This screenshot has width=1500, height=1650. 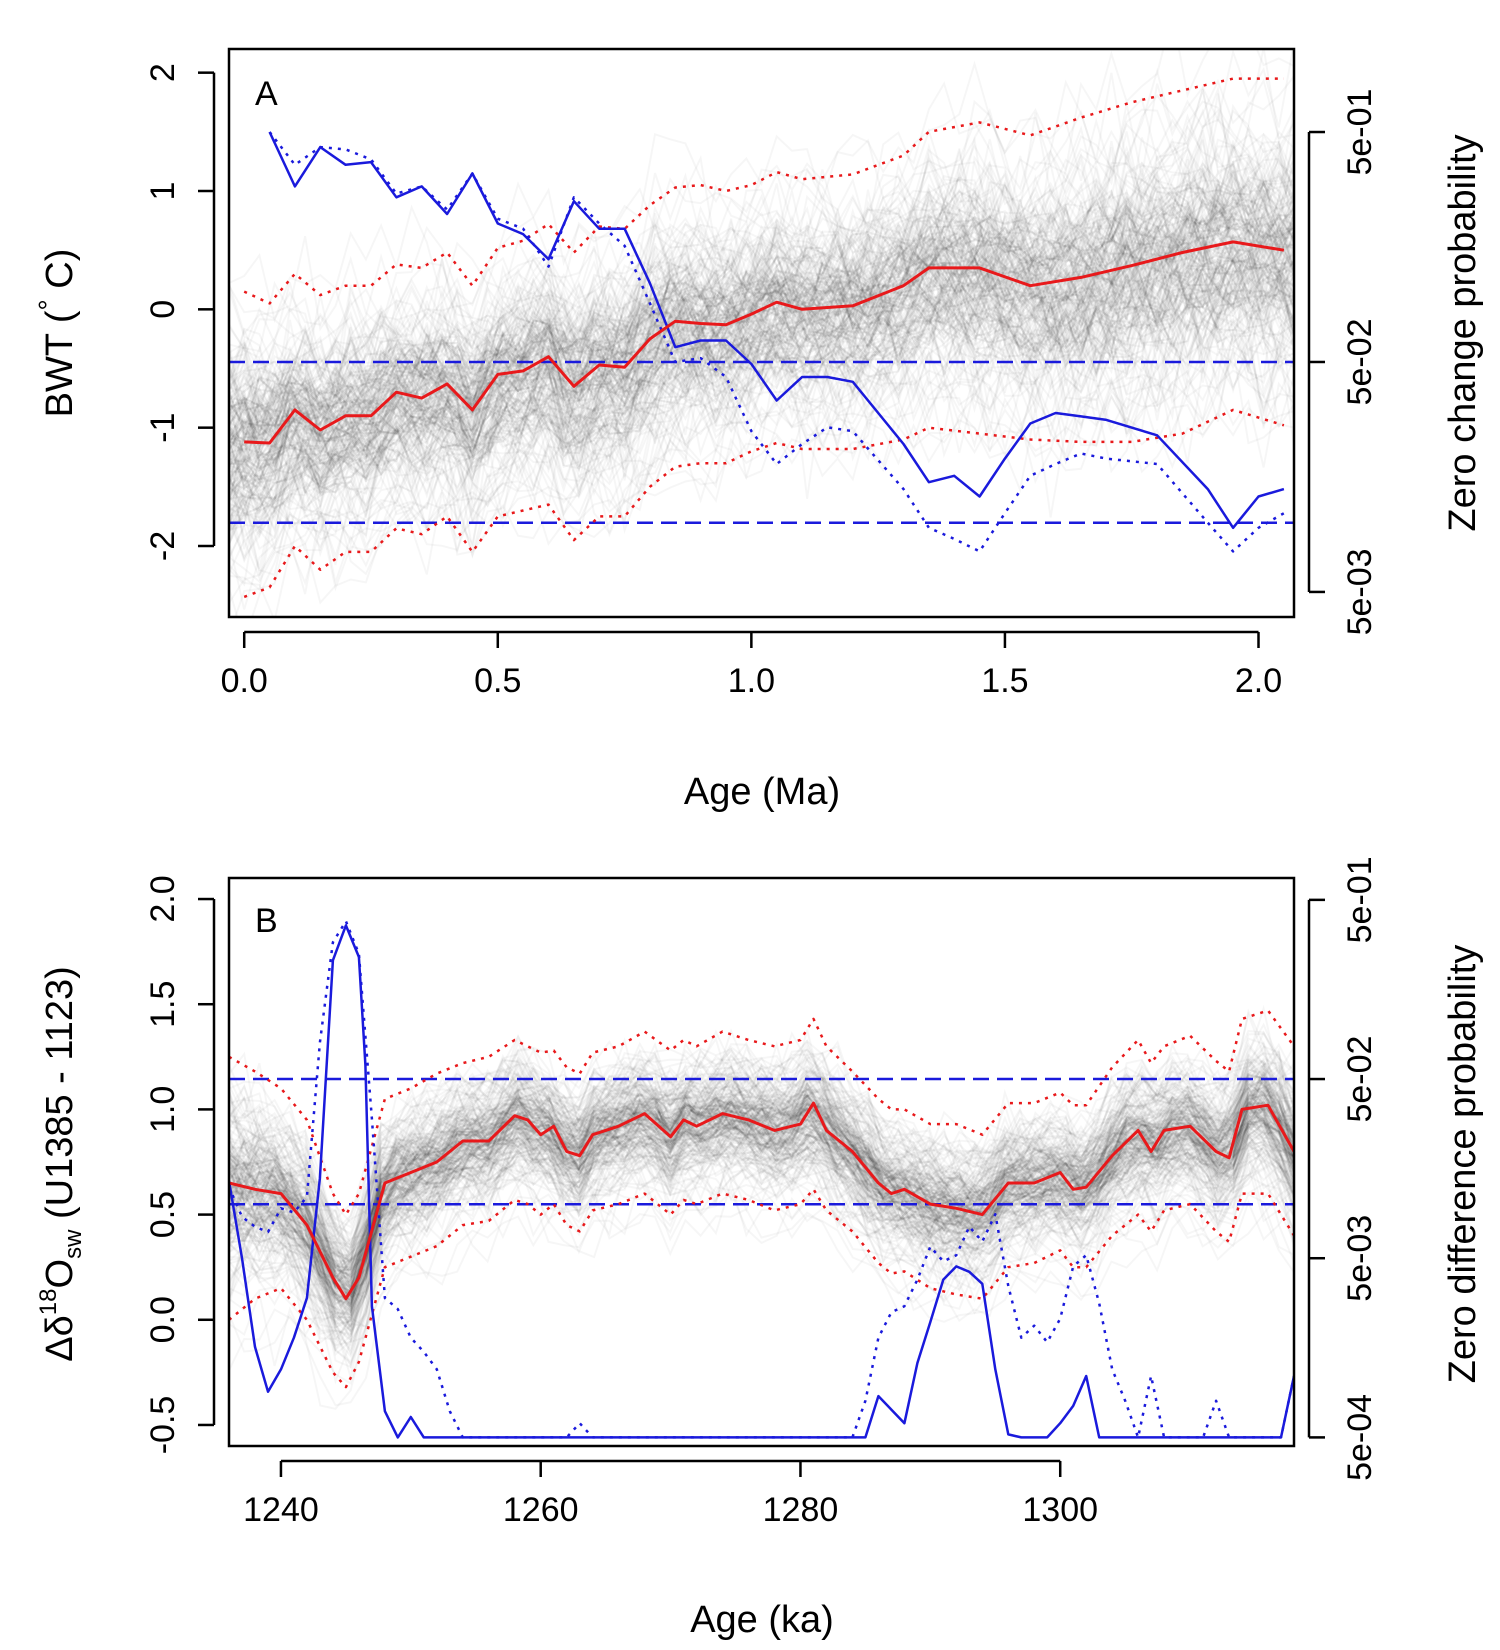 I want to click on panel-a-label: A, so click(x=266, y=94).